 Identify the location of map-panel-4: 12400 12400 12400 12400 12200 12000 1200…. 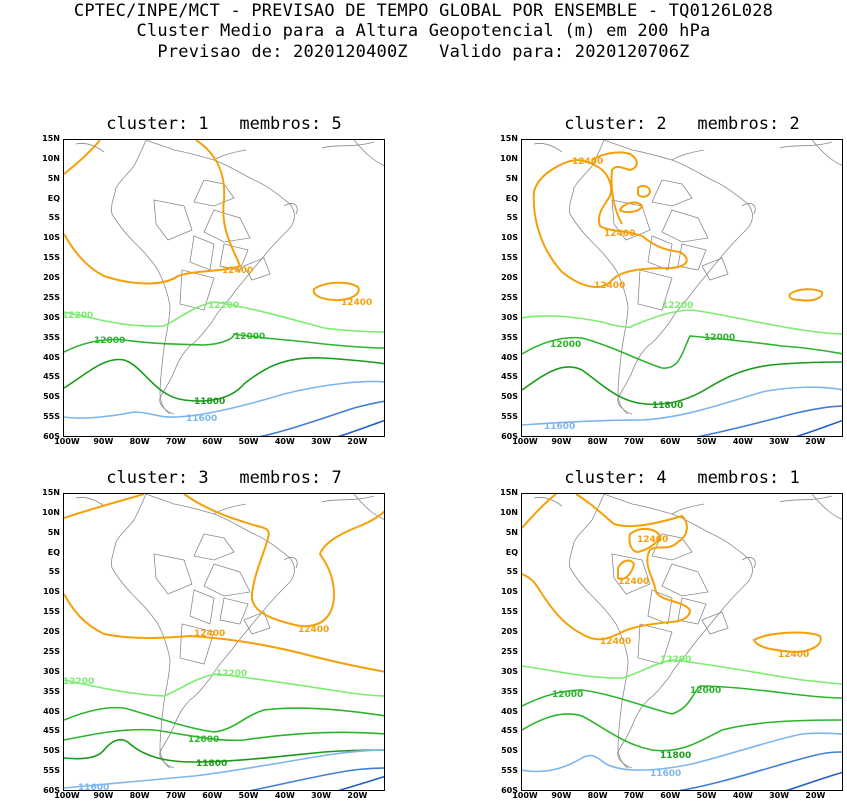
(682, 642).